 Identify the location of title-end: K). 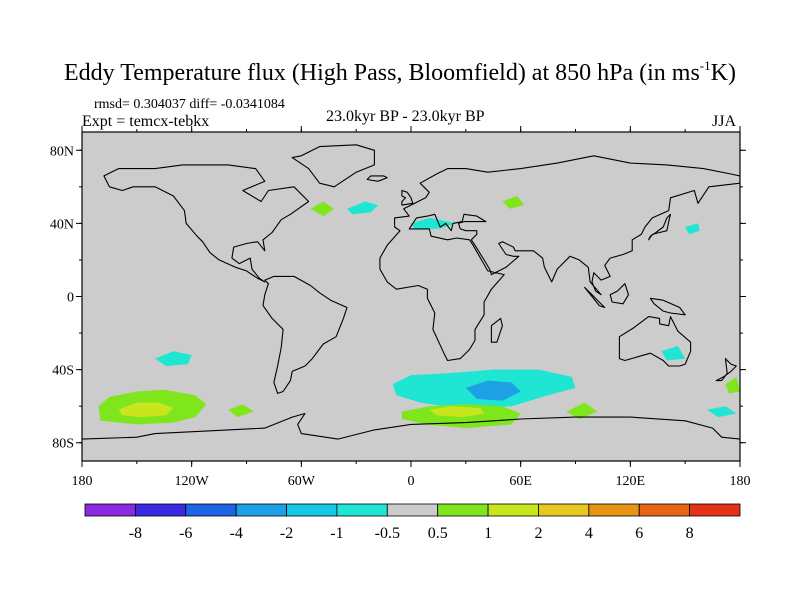
(723, 73).